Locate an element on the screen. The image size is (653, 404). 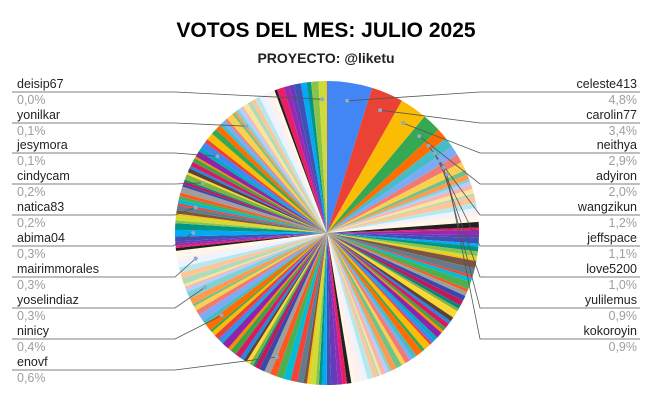
slice-label-name: abima04 is located at coordinates (41, 238).